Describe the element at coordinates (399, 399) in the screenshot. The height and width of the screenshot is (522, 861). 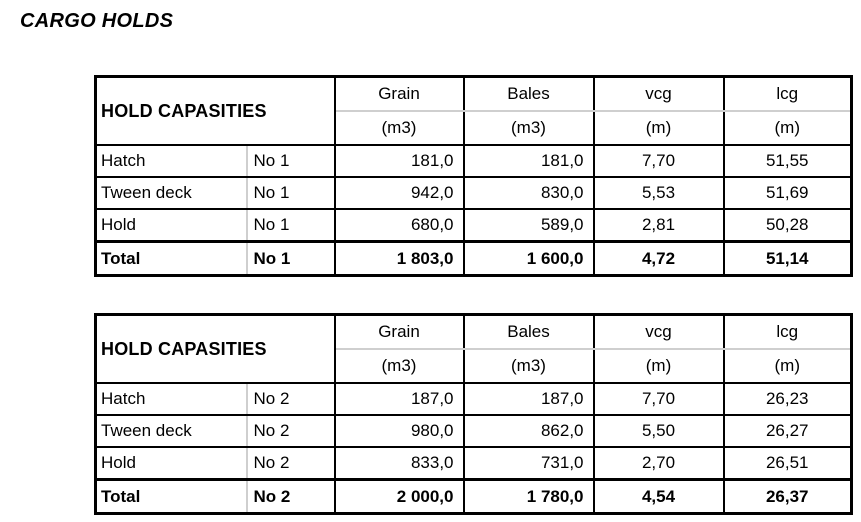
I see `grain-value: 187,0` at that location.